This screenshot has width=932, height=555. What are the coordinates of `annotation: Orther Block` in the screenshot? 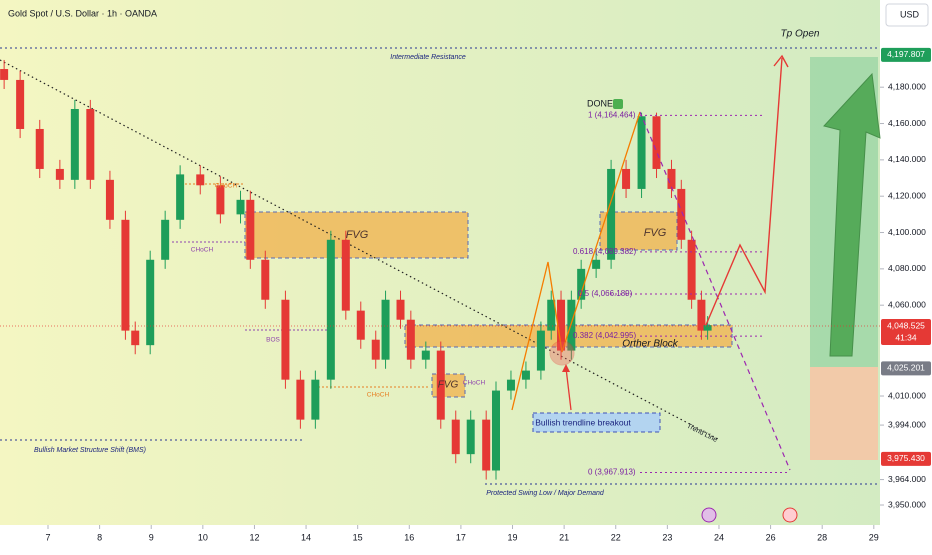 It's located at (650, 344).